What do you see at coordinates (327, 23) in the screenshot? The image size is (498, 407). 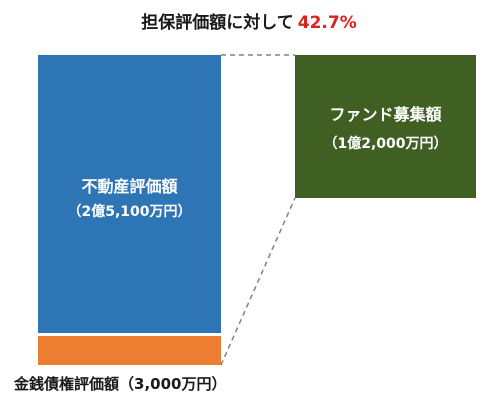 I see `coverage-percentage: 42.7%` at bounding box center [327, 23].